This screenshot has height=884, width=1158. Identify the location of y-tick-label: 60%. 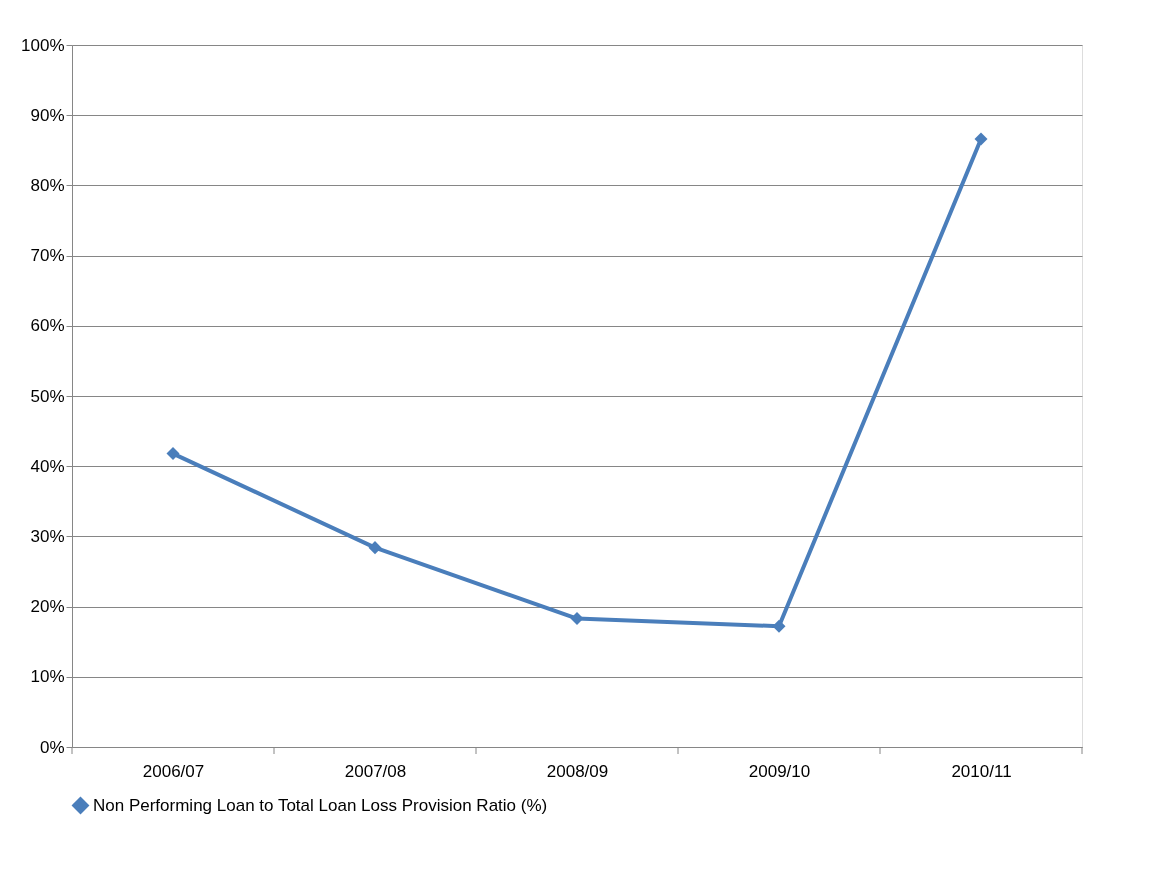
(47, 326).